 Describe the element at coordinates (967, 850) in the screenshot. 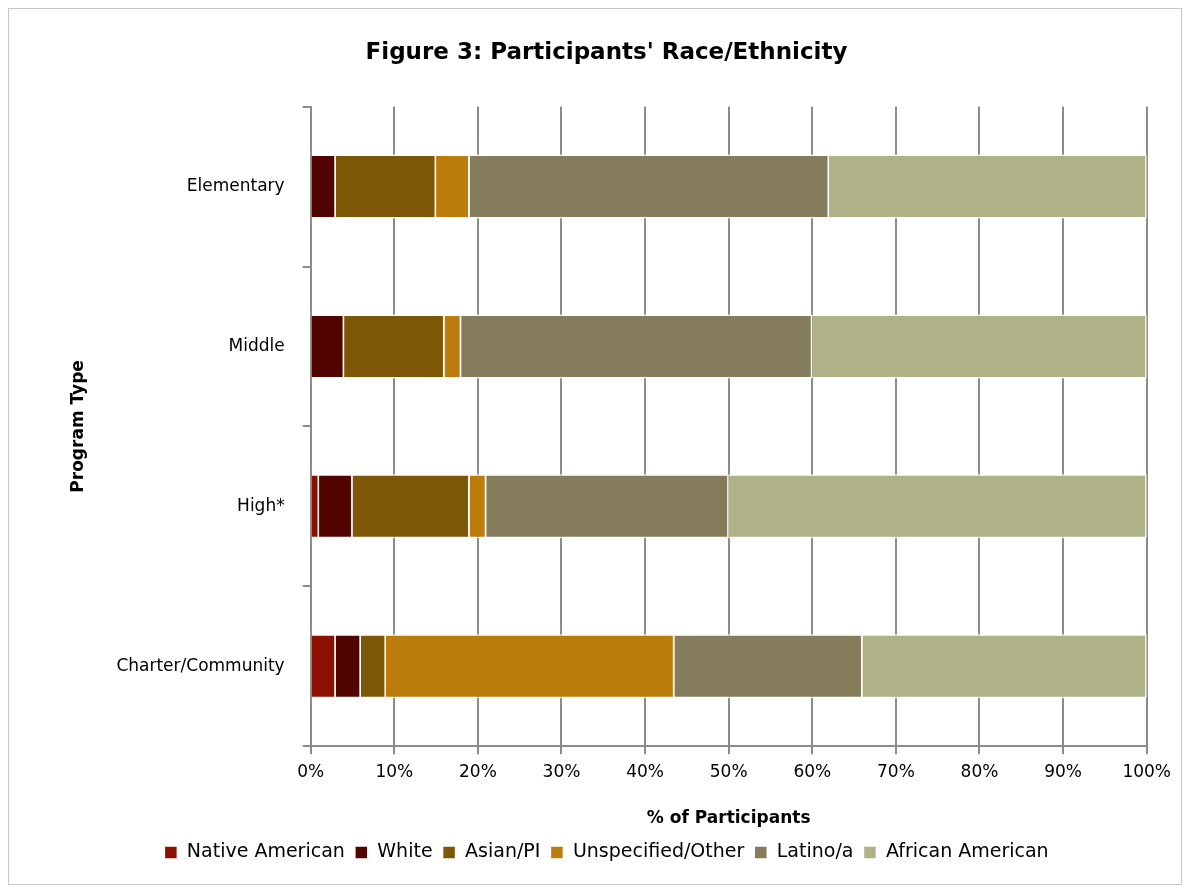

I see `legend-label: African American` at that location.